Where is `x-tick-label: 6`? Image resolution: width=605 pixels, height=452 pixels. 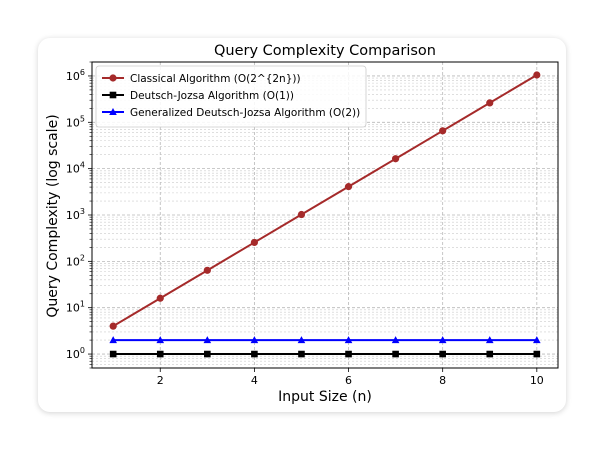 x-tick-label: 6 is located at coordinates (348, 380).